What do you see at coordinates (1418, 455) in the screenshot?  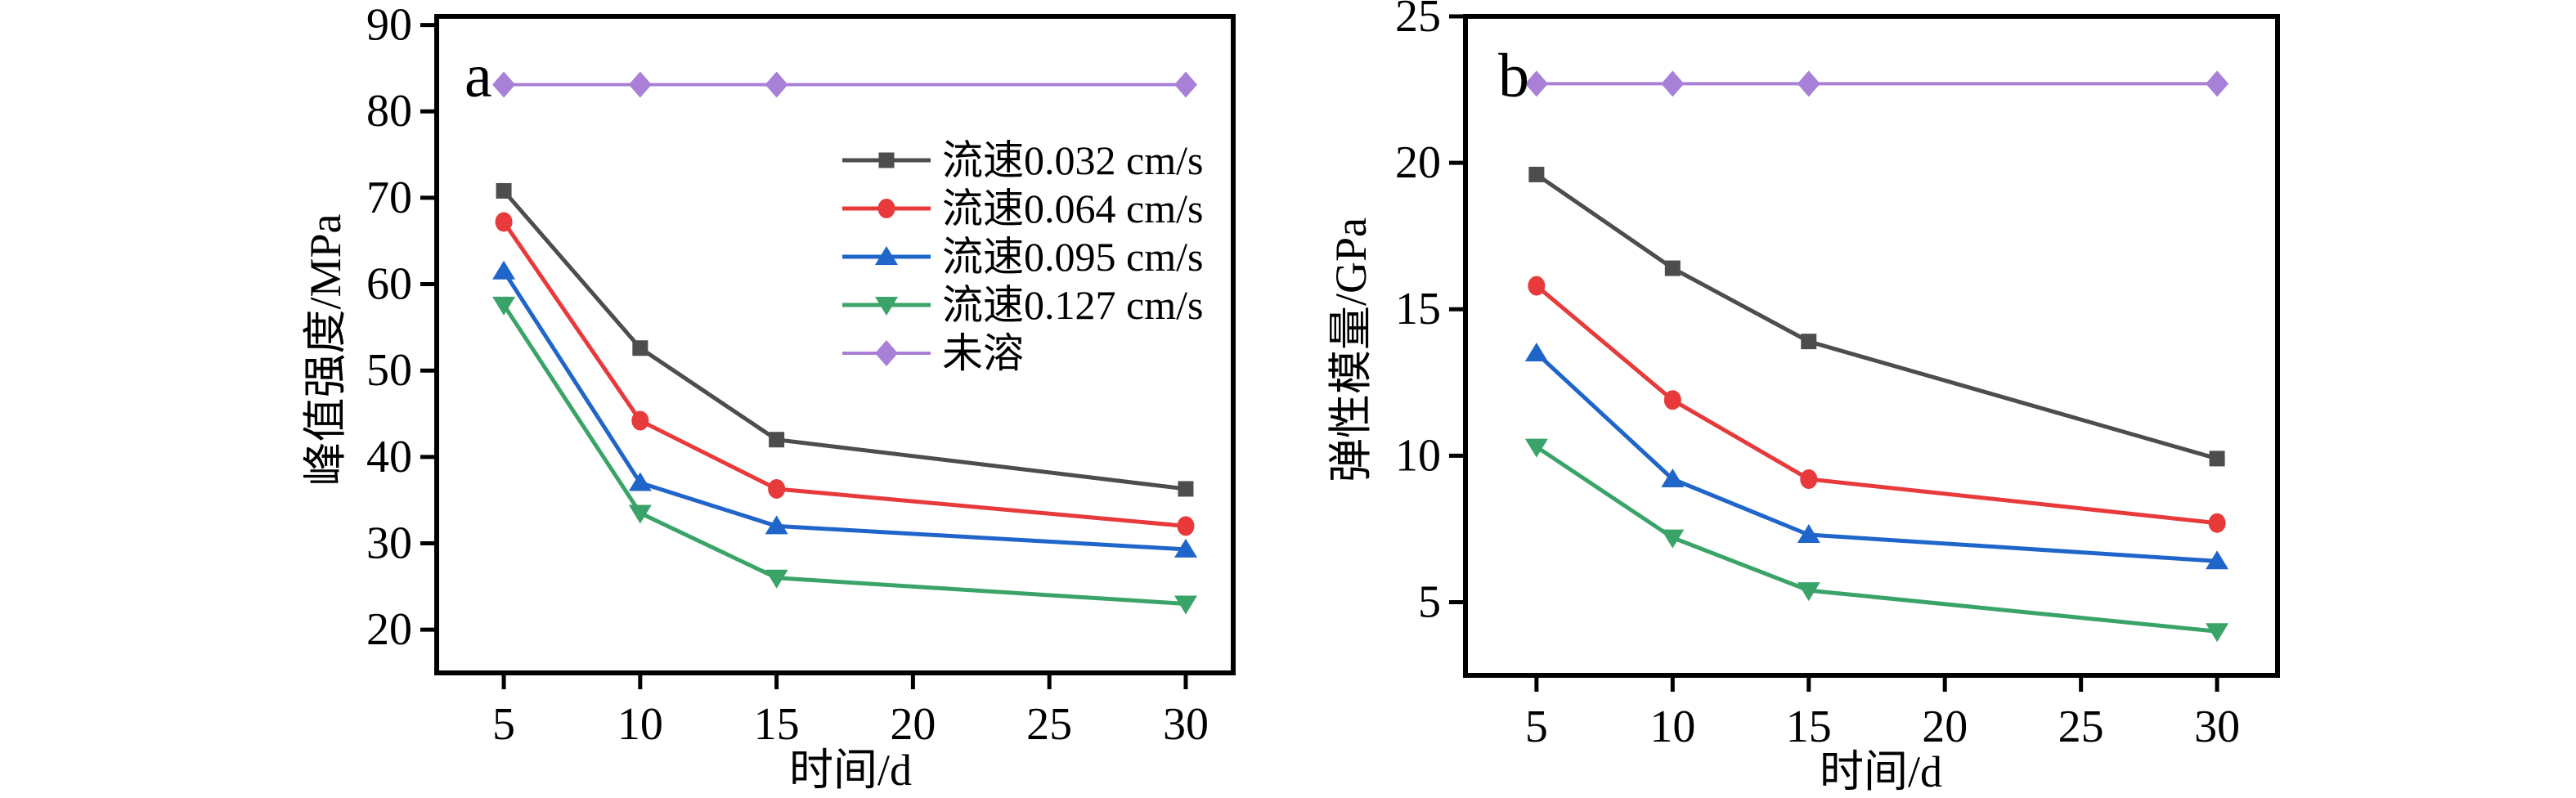 I see `y-tick-label: 10` at bounding box center [1418, 455].